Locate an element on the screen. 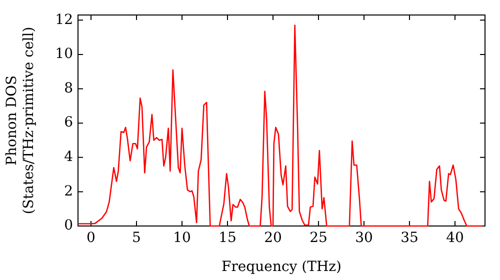  x-tick-label: 25 is located at coordinates (319, 238).